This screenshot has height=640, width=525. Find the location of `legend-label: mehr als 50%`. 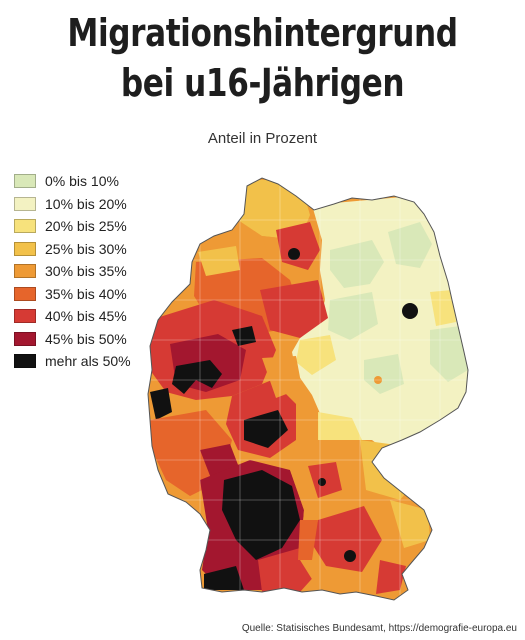

legend-label: mehr als 50% is located at coordinates (88, 361).